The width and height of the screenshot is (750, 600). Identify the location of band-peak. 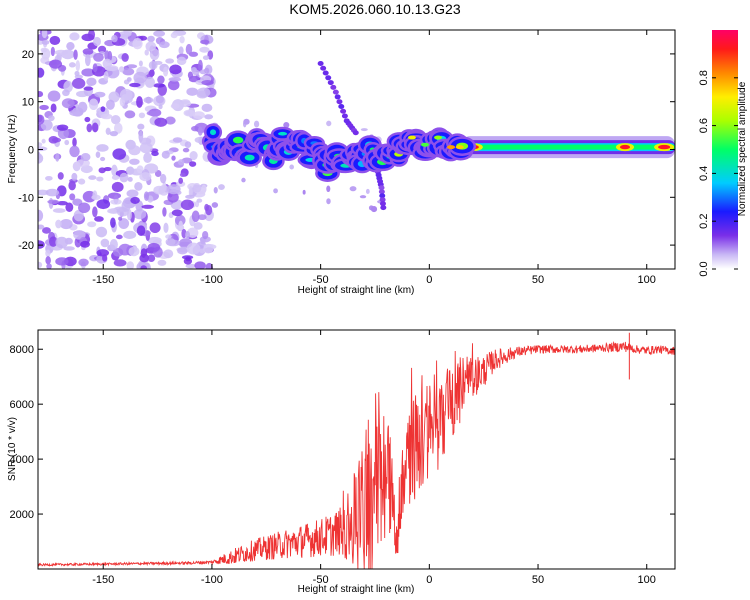
(624, 147).